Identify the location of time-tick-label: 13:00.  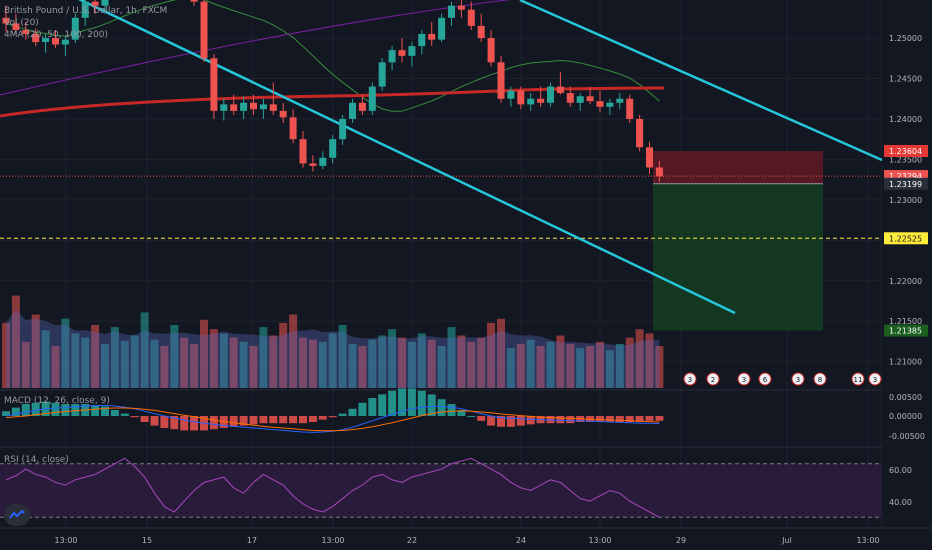
(332, 540).